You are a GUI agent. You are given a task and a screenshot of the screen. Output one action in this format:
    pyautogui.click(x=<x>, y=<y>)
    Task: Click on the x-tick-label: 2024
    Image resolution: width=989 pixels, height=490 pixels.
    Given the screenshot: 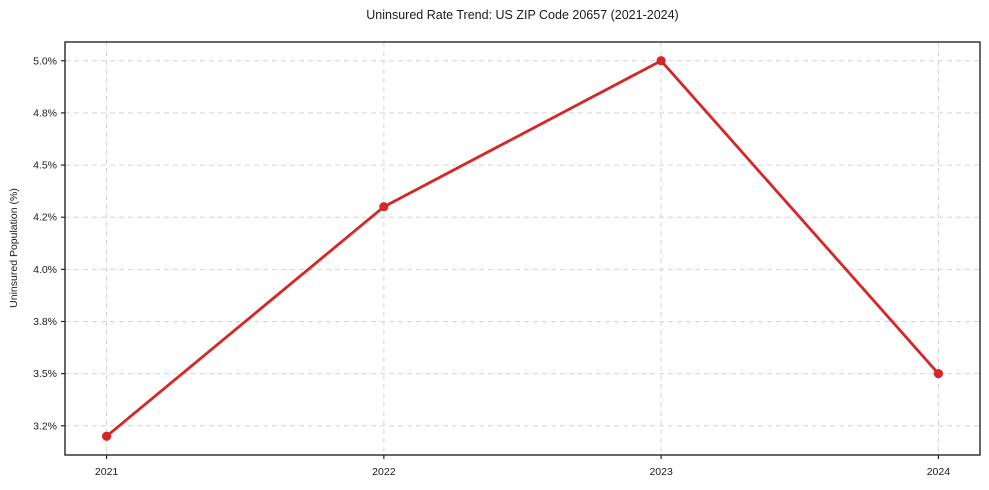 What is the action you would take?
    pyautogui.click(x=939, y=472)
    